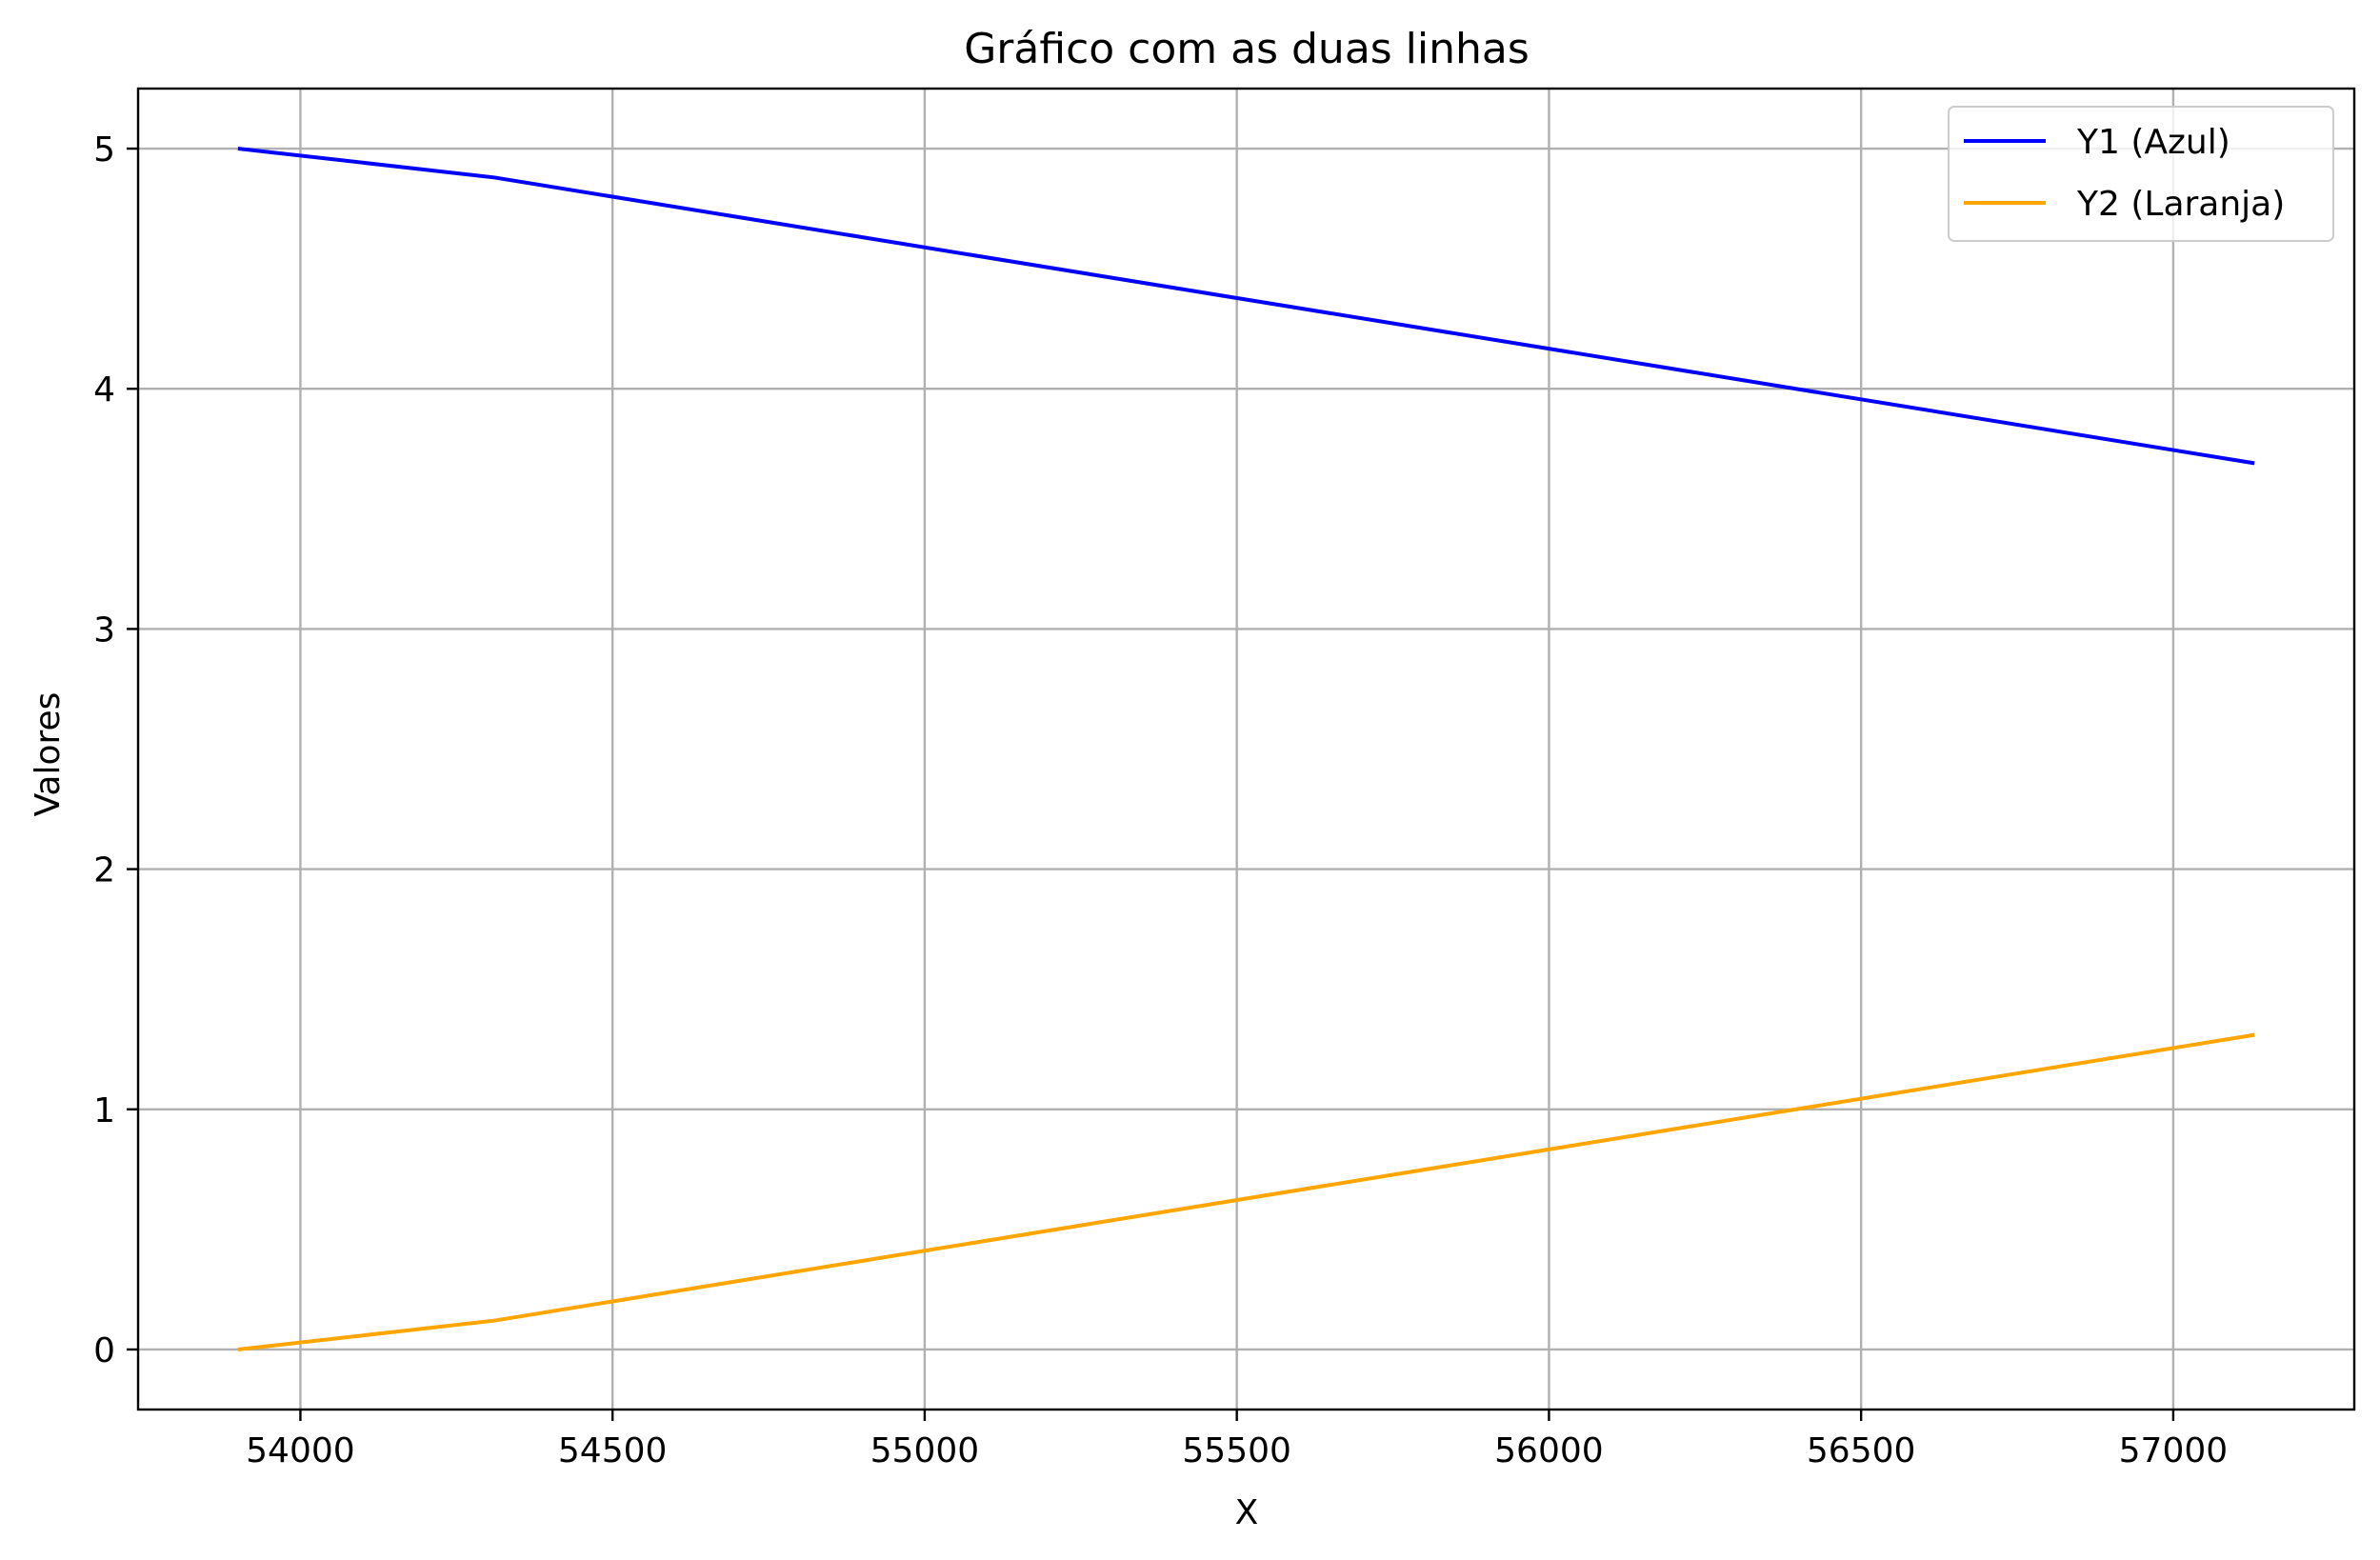 The image size is (2380, 1560). Describe the element at coordinates (613, 1450) in the screenshot. I see `x-tick-label: 54500` at that location.